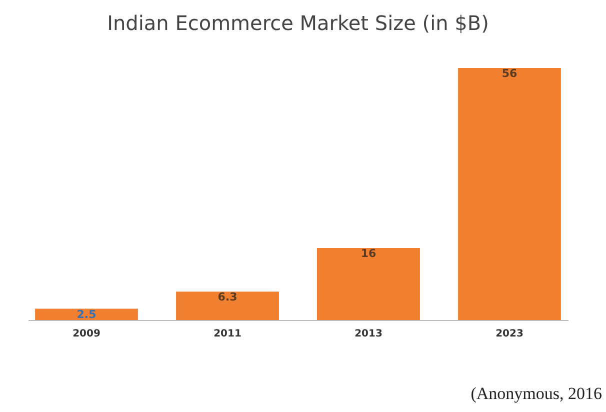 The image size is (606, 412). What do you see at coordinates (536, 394) in the screenshot?
I see `text: (Anonymous, 2016` at bounding box center [536, 394].